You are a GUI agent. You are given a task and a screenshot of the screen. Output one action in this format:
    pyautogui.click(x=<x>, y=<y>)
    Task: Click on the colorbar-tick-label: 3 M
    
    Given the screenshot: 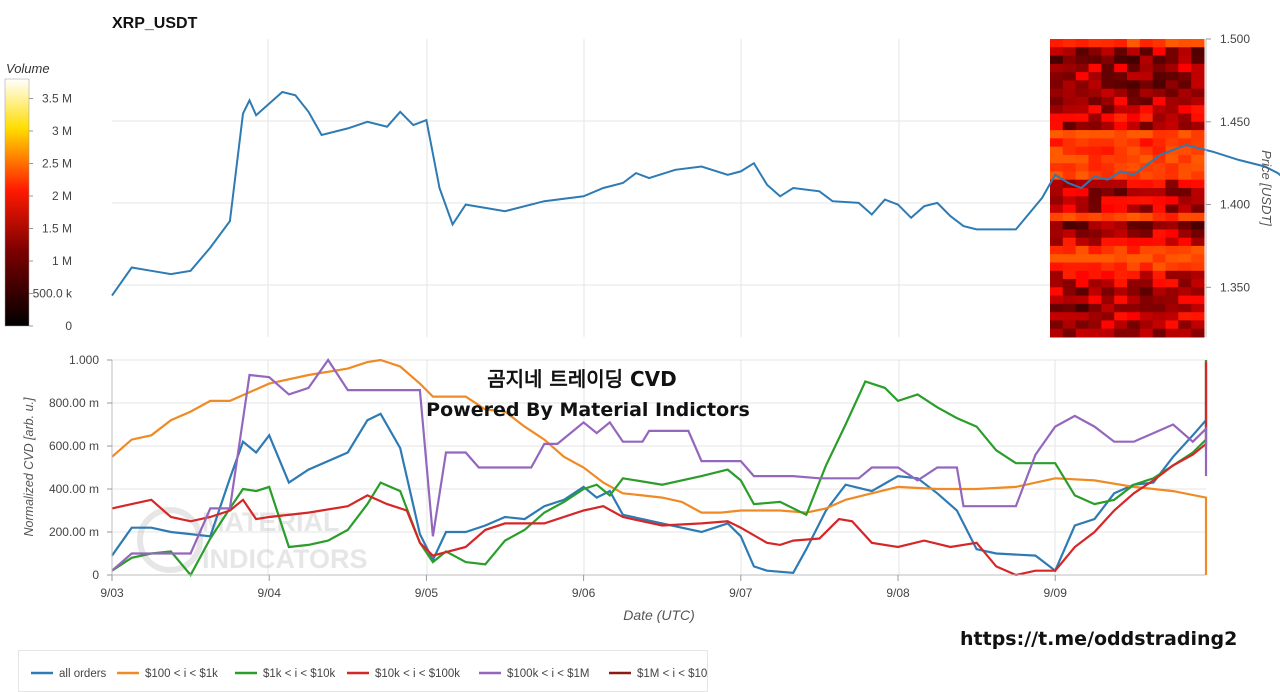 What is the action you would take?
    pyautogui.click(x=62, y=131)
    